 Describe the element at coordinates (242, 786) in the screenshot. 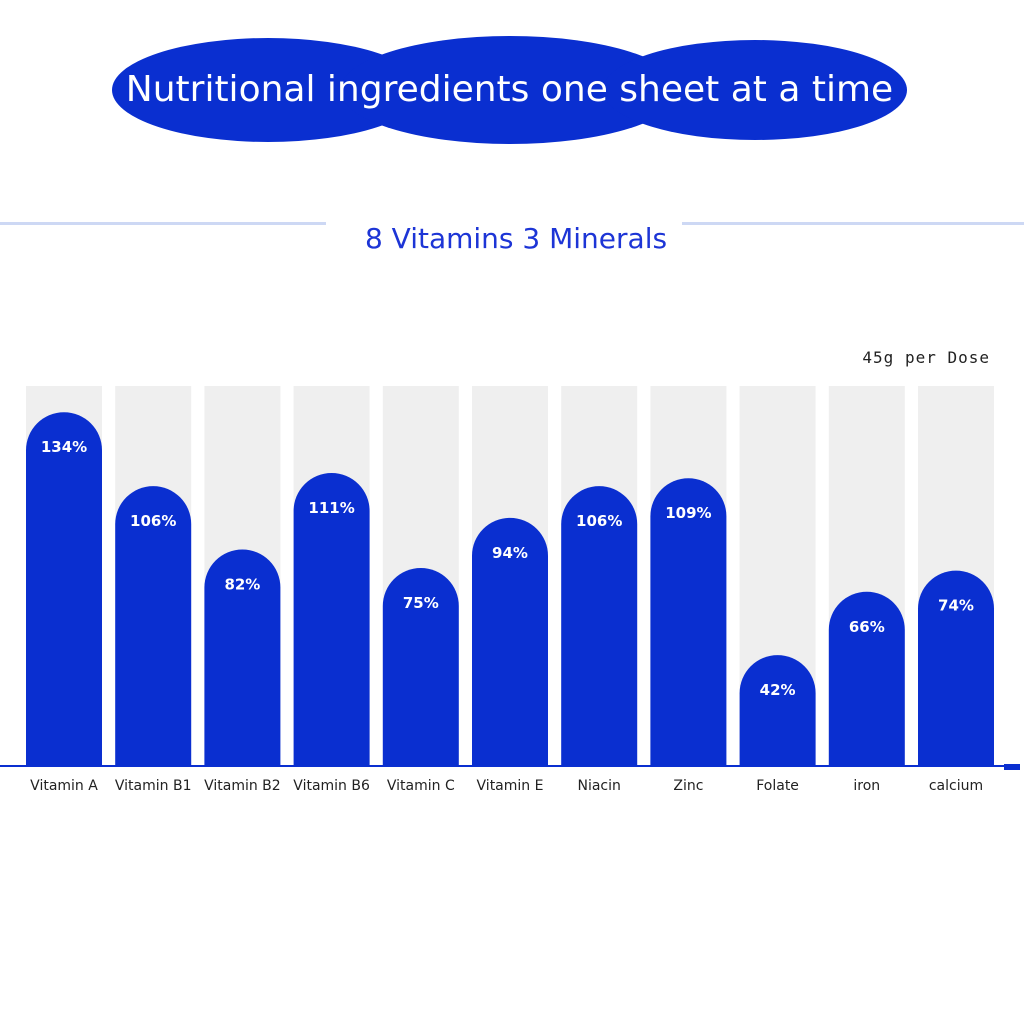

I see `x-tick-label: Vitamin B2` at that location.